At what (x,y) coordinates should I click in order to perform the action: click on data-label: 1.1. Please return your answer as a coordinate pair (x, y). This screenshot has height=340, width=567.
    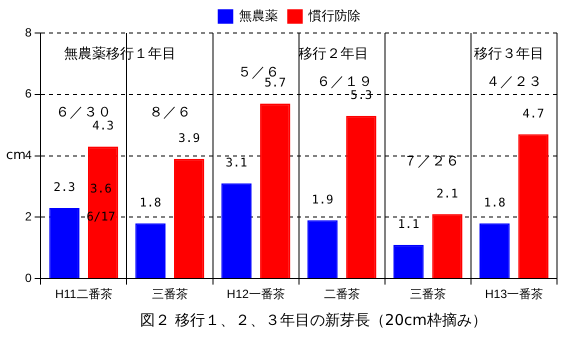
    Looking at the image, I should click on (409, 223).